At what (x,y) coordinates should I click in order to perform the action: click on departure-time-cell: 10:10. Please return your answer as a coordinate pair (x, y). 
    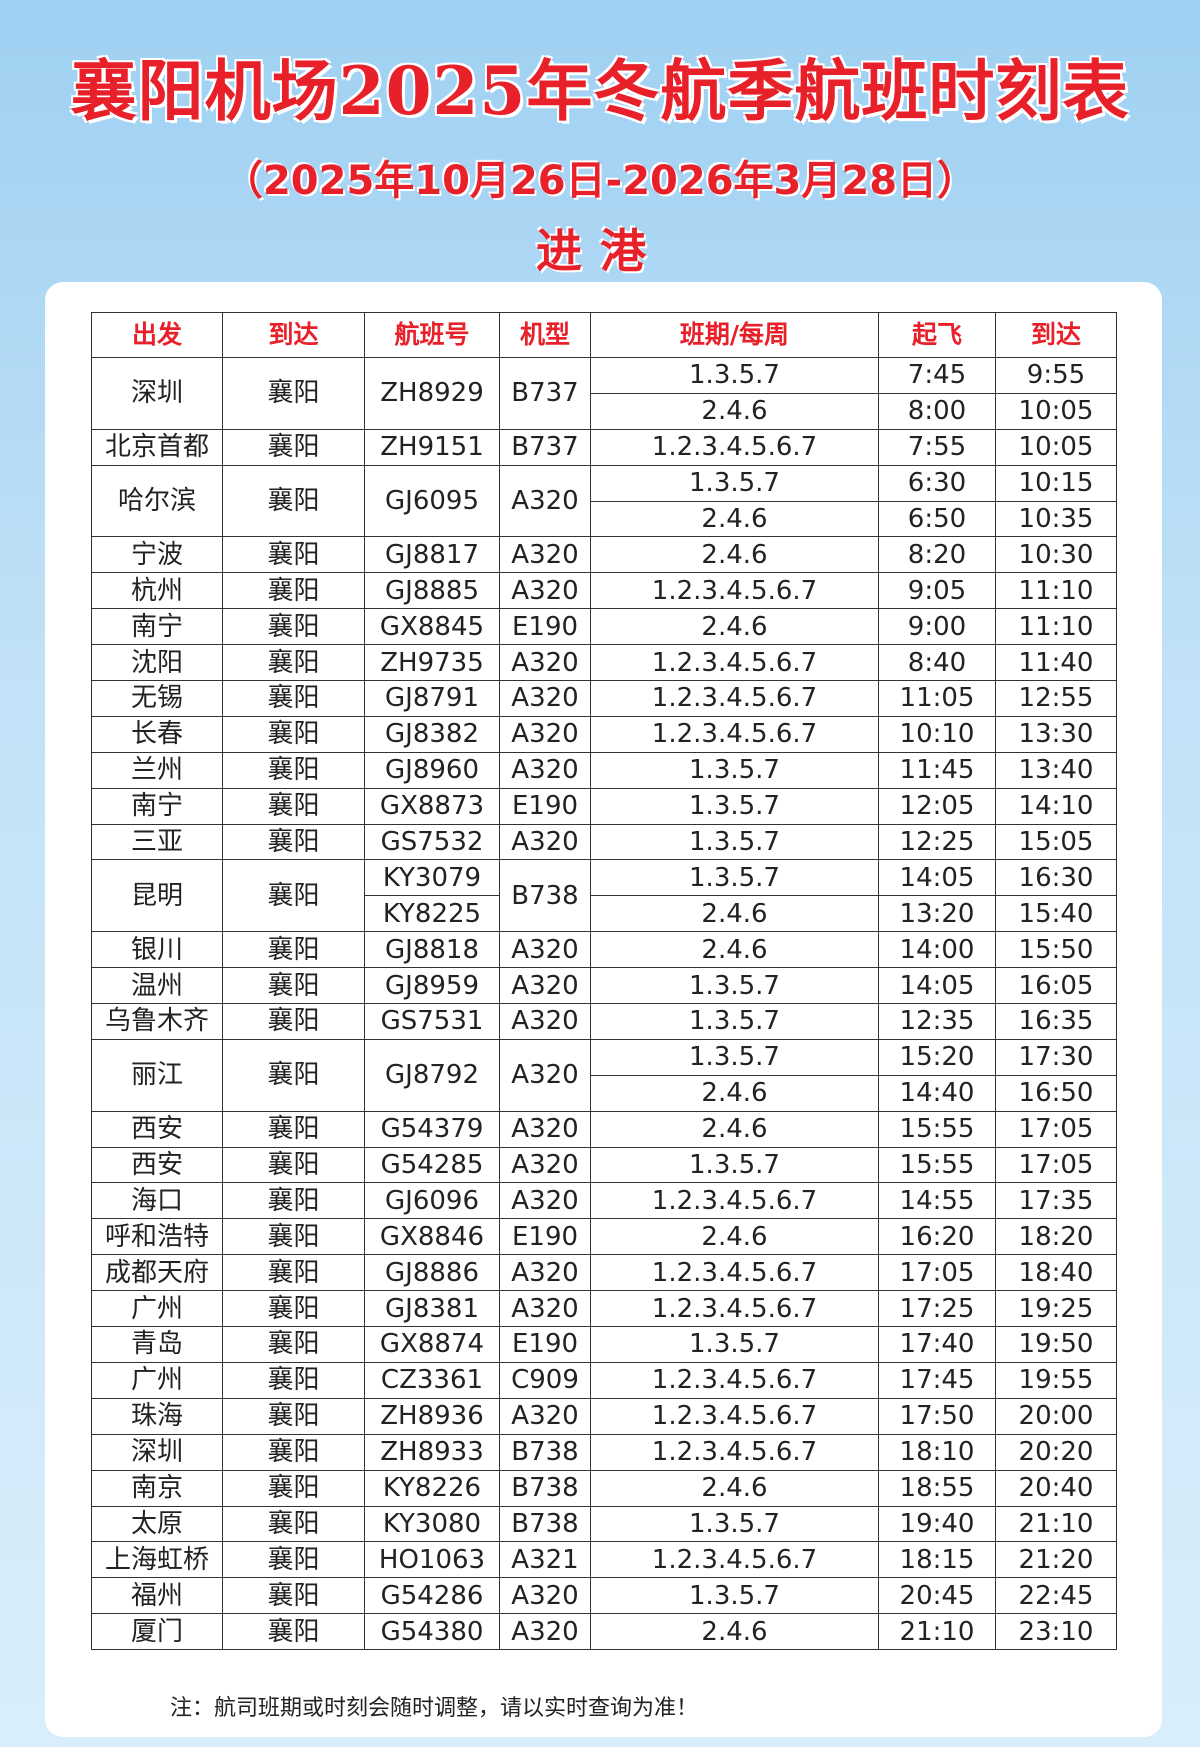
    Looking at the image, I should click on (937, 734).